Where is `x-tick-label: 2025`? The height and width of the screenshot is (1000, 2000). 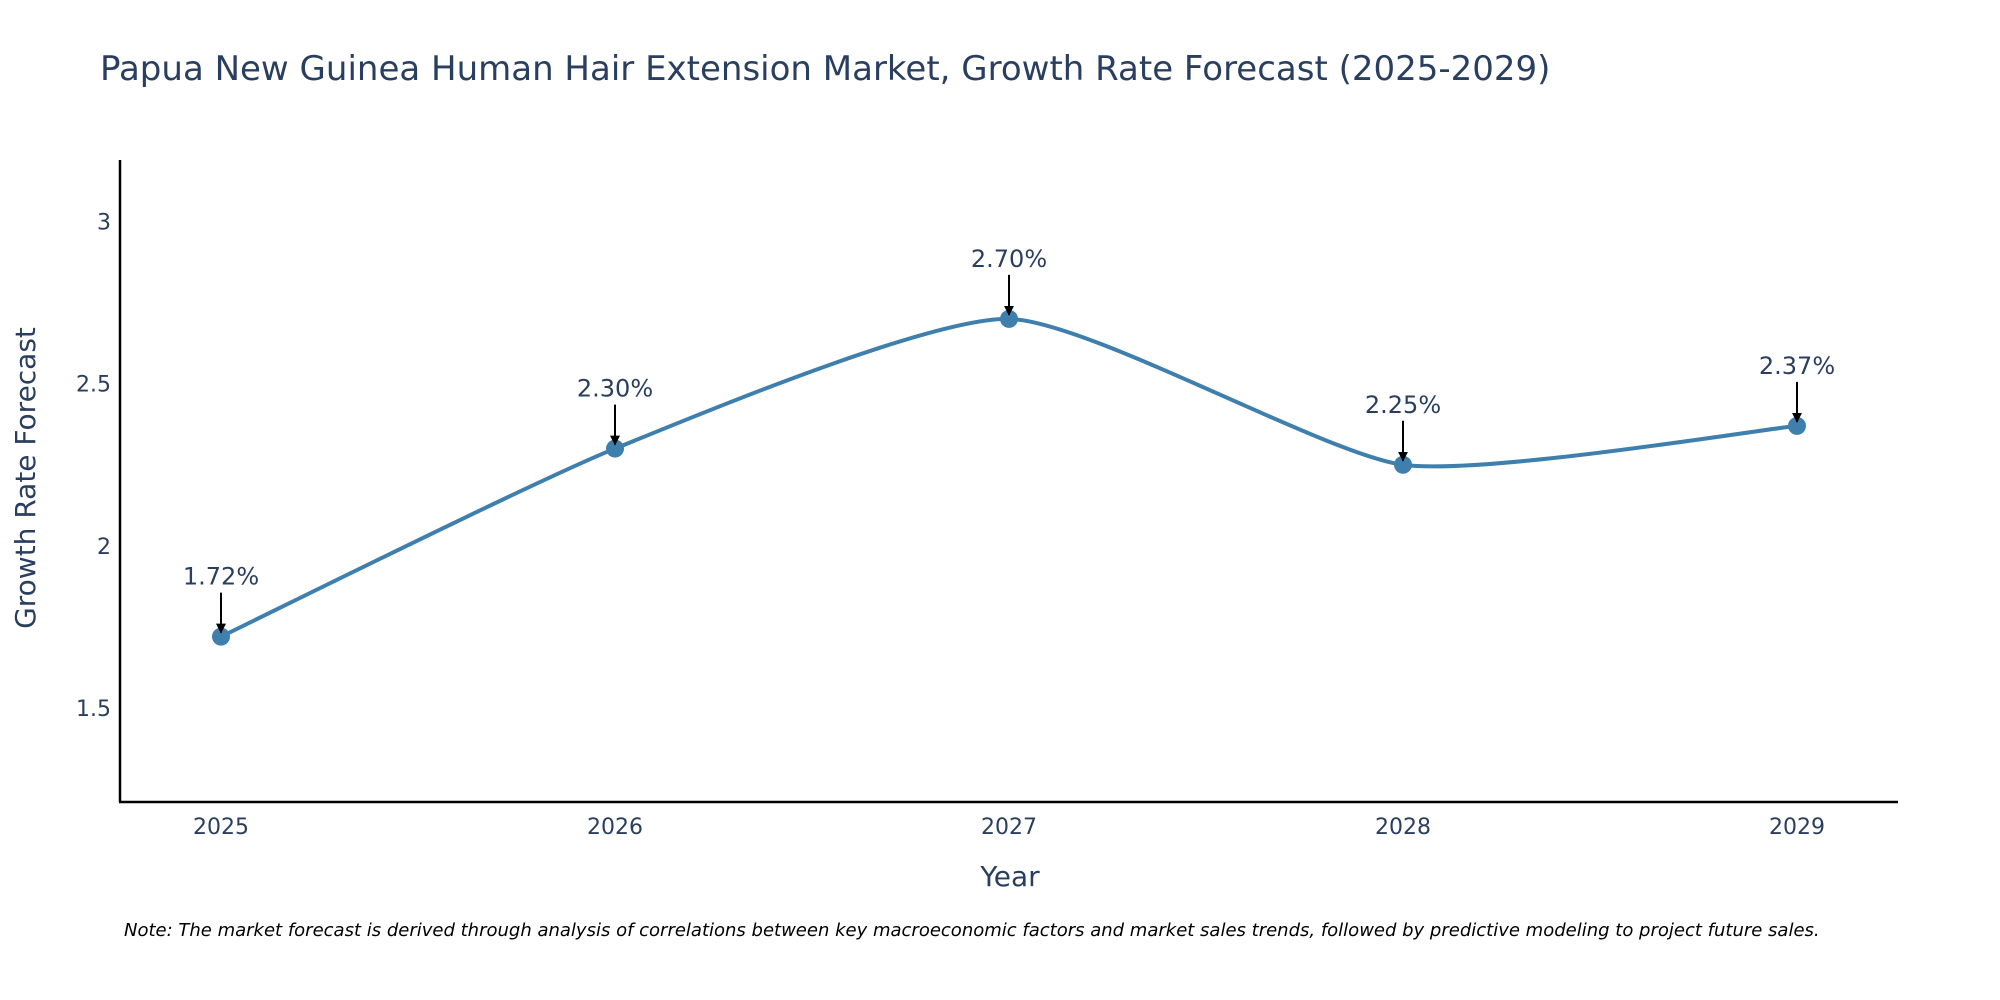
x-tick-label: 2025 is located at coordinates (221, 827).